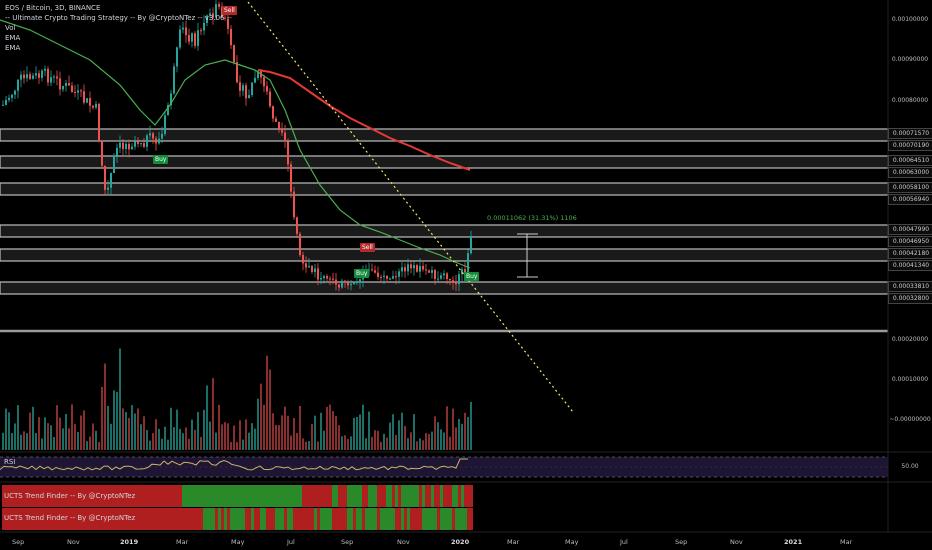 Image resolution: width=932 pixels, height=550 pixels. What do you see at coordinates (793, 542) in the screenshot?
I see `time-axis-label: 2021` at bounding box center [793, 542].